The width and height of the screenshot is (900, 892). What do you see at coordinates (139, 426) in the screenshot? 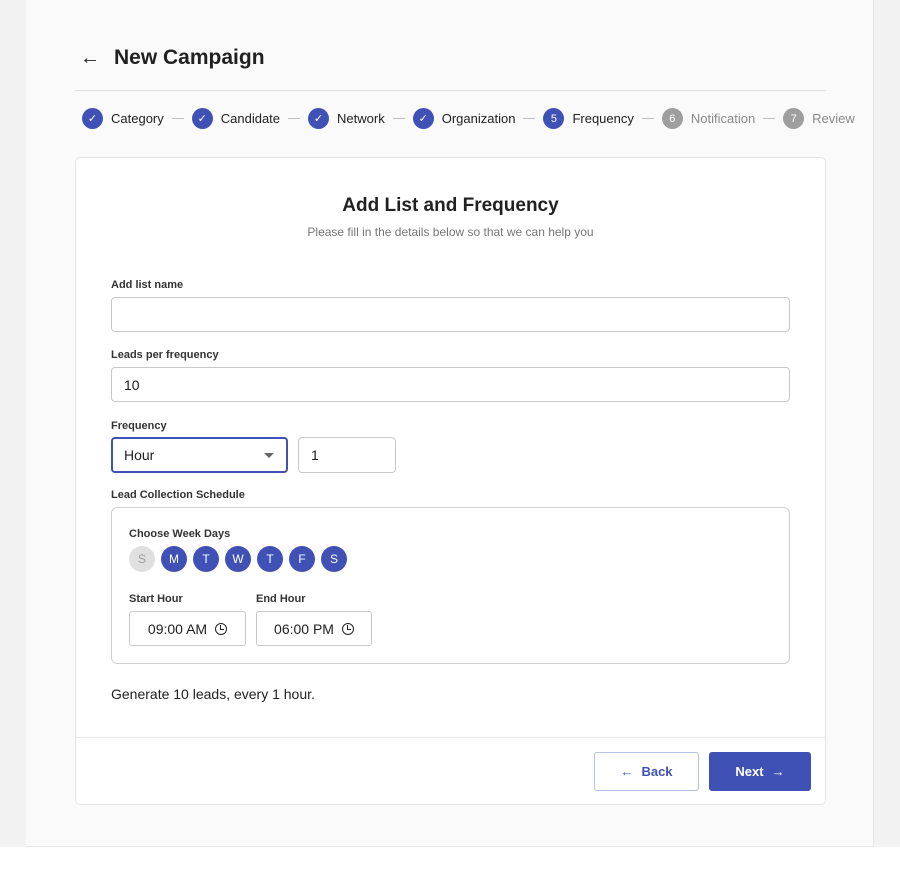
I see `frequency-label: Frequency` at bounding box center [139, 426].